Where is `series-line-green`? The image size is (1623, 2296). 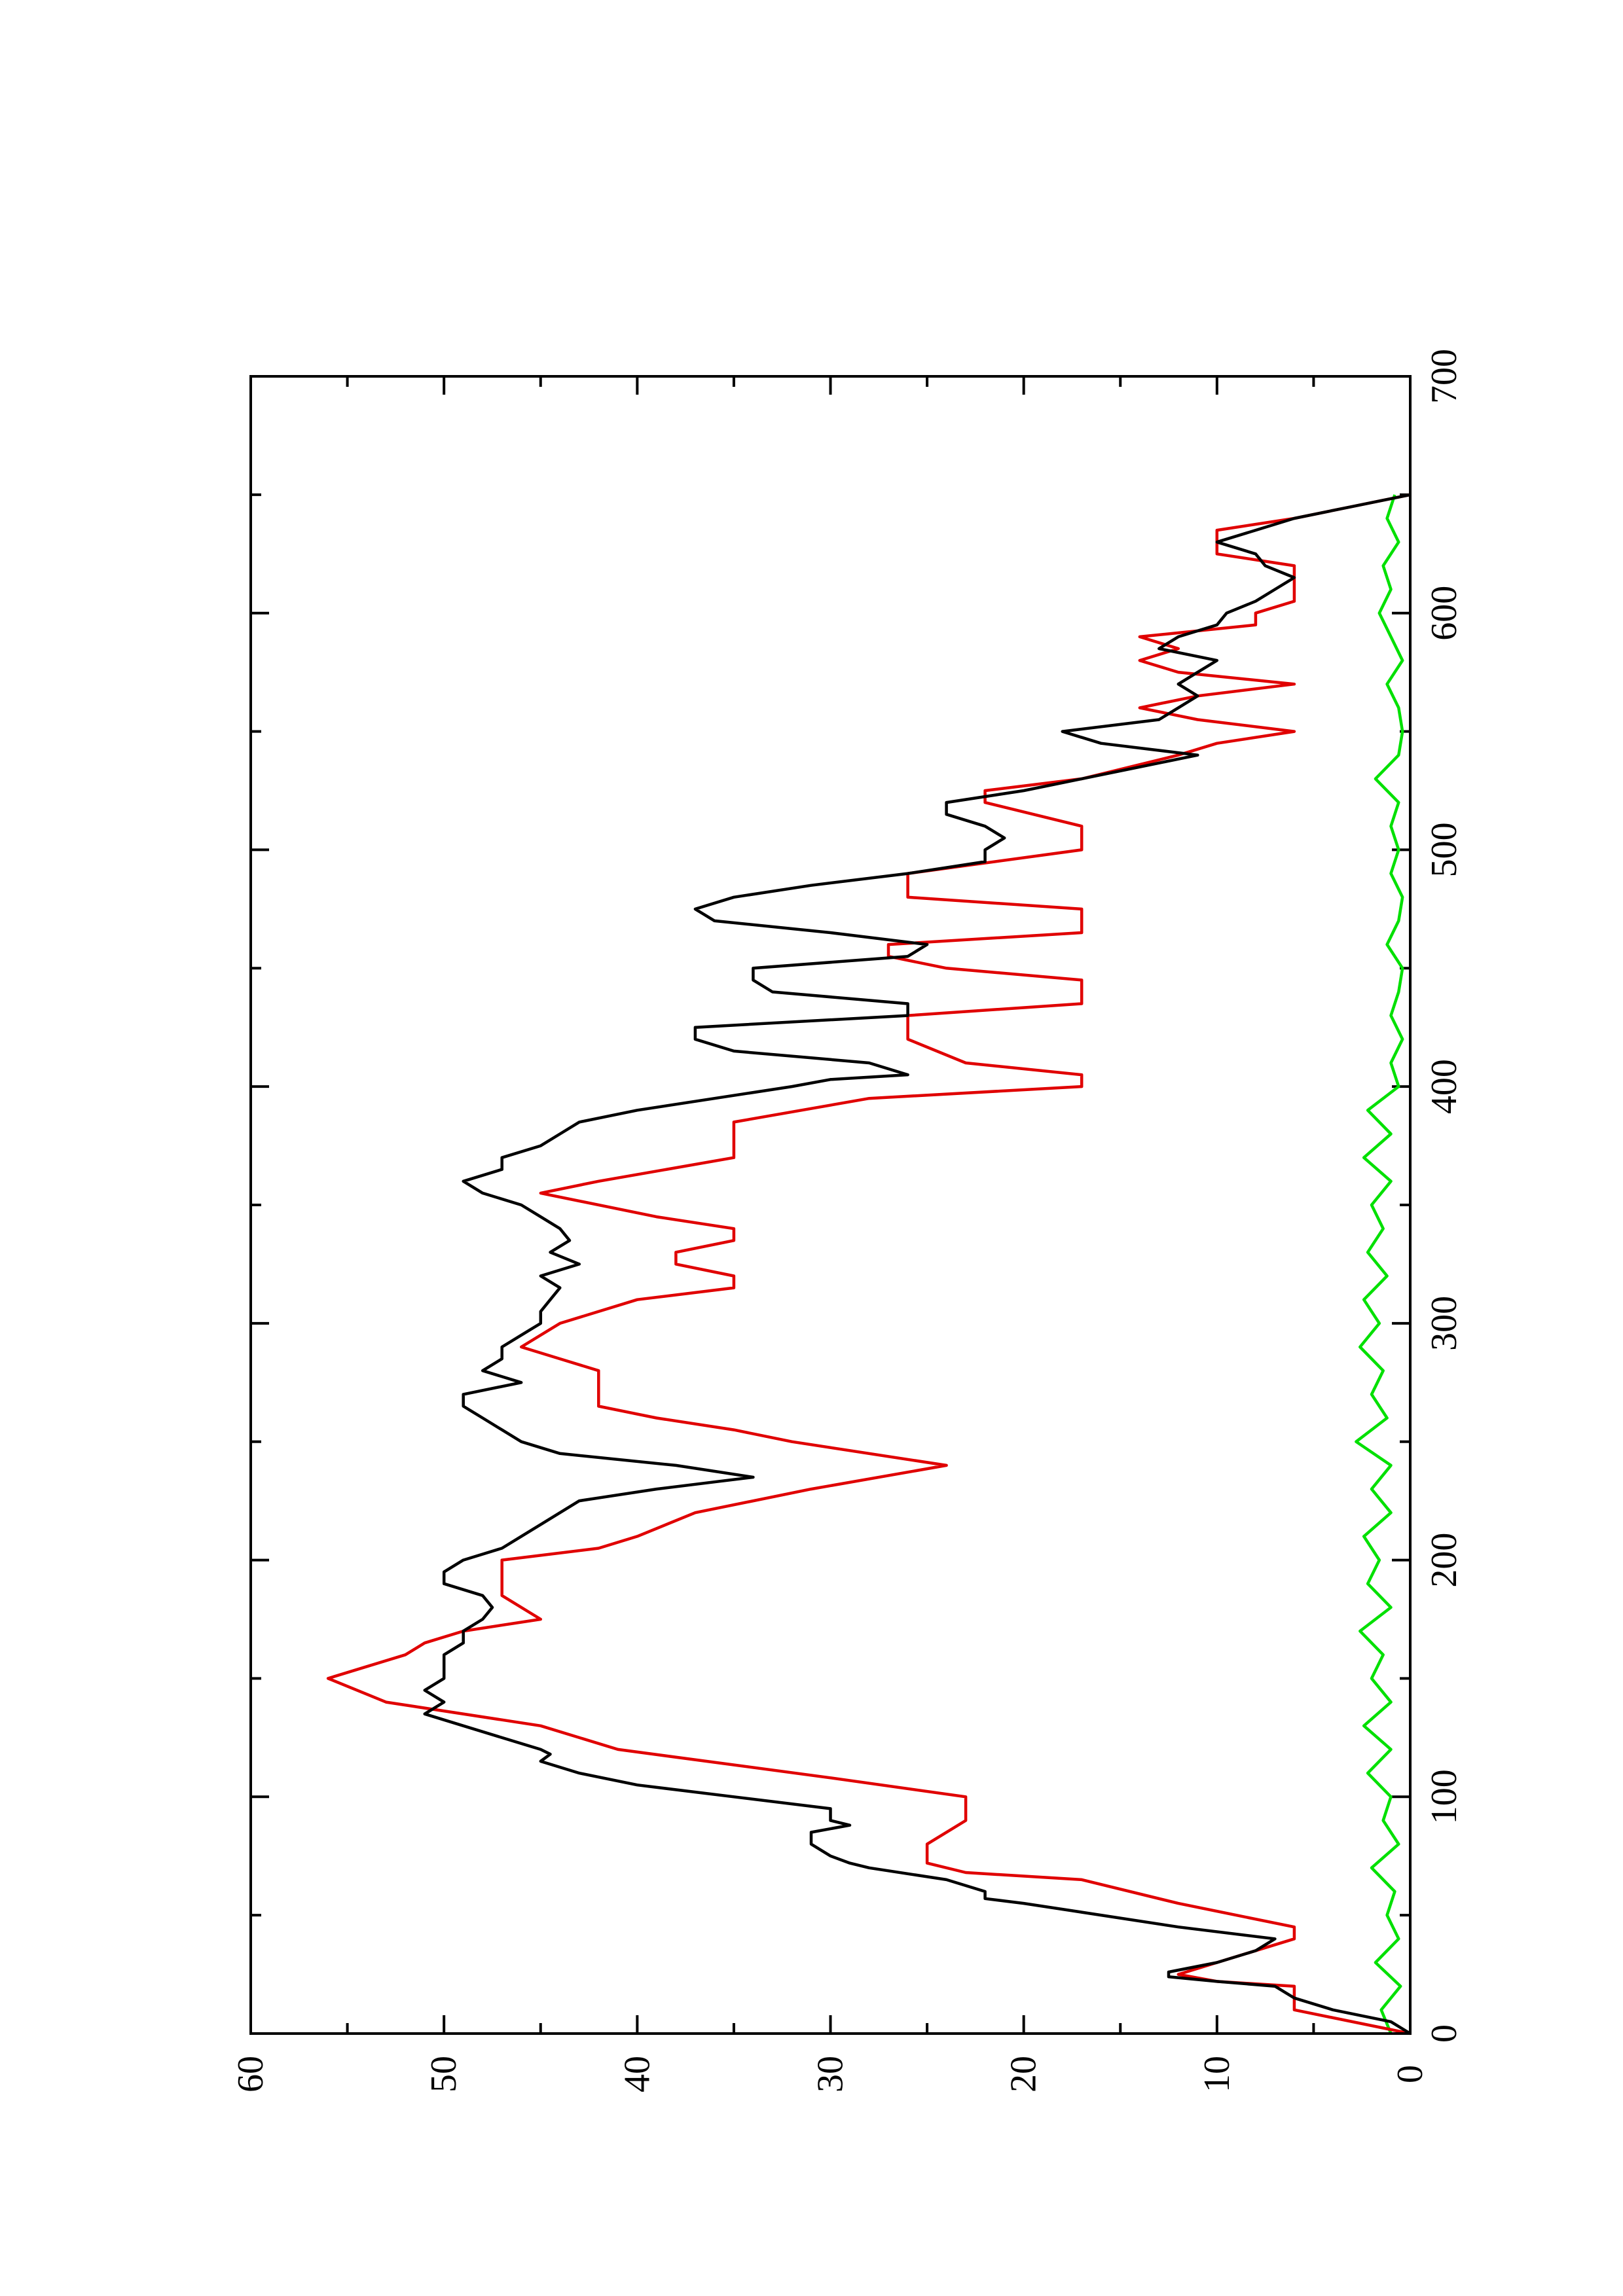
series-line-green is located at coordinates (1379, 1264).